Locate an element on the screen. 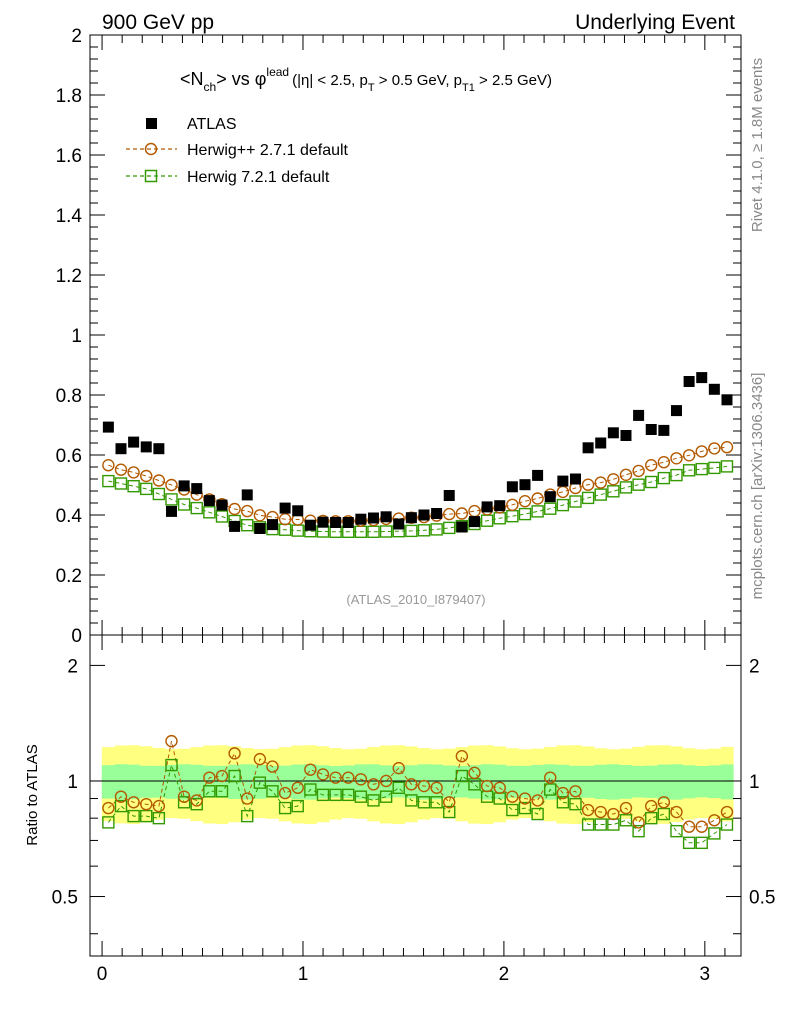  main-ytick-label: 0 is located at coordinates (76, 636).